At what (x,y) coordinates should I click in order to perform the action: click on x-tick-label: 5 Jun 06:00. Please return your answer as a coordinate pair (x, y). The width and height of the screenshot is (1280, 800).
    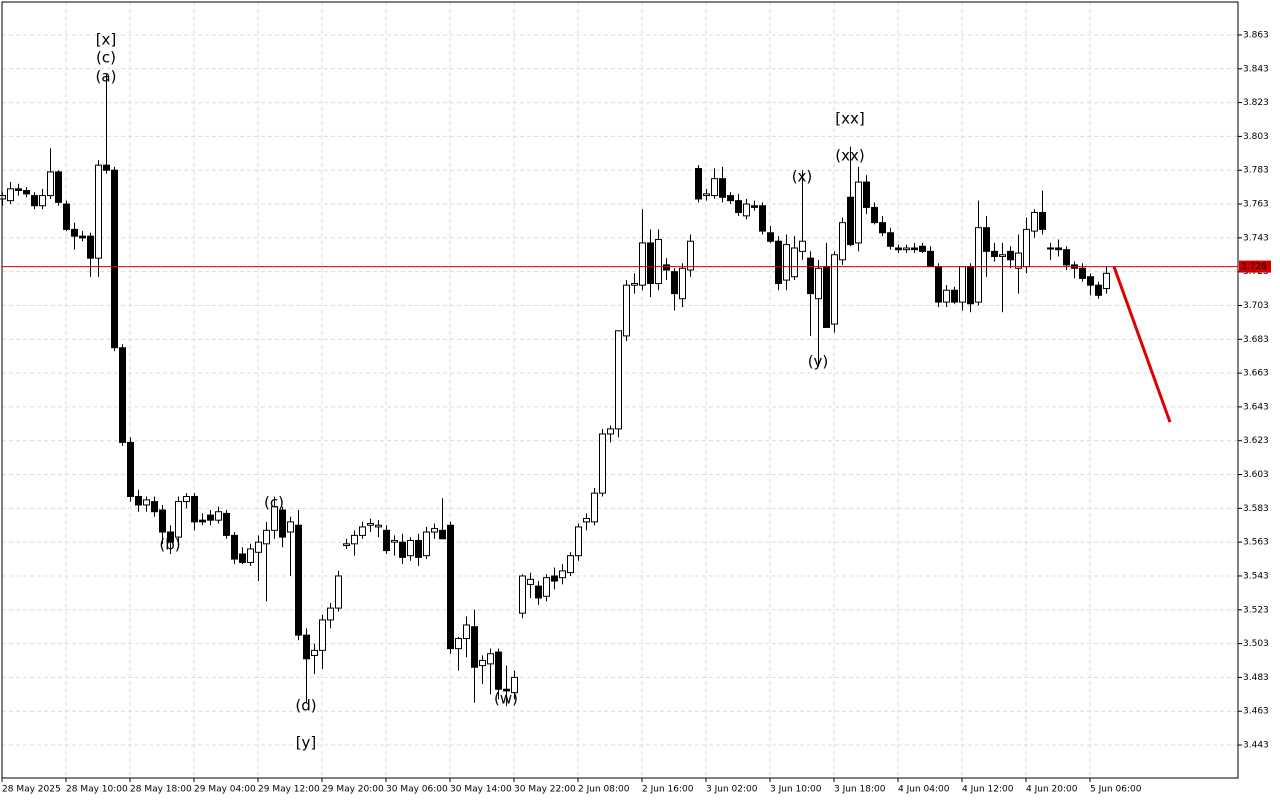
    Looking at the image, I should click on (1116, 790).